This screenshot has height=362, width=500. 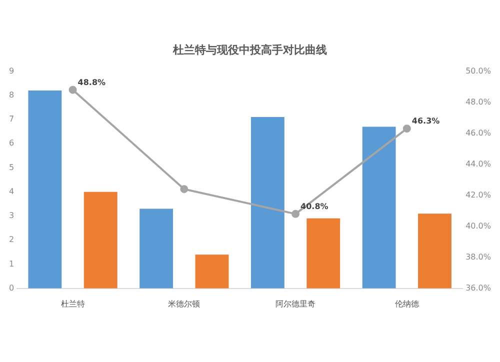 I want to click on y-tick-label: 5, so click(x=11, y=167).